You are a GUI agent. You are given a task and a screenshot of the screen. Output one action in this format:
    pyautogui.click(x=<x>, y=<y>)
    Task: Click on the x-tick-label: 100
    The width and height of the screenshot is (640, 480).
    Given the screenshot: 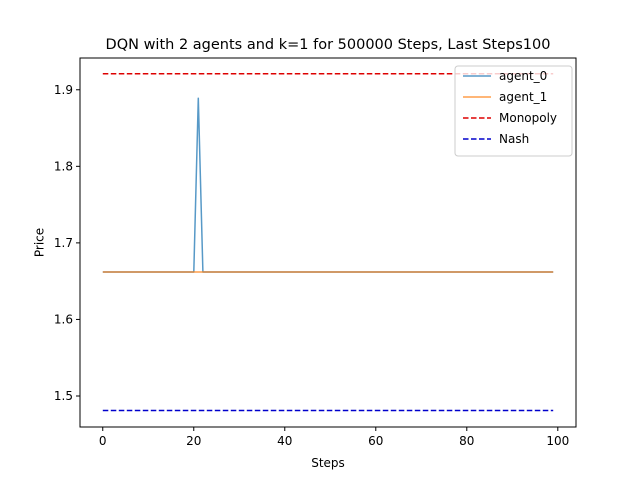 What is the action you would take?
    pyautogui.click(x=557, y=441)
    